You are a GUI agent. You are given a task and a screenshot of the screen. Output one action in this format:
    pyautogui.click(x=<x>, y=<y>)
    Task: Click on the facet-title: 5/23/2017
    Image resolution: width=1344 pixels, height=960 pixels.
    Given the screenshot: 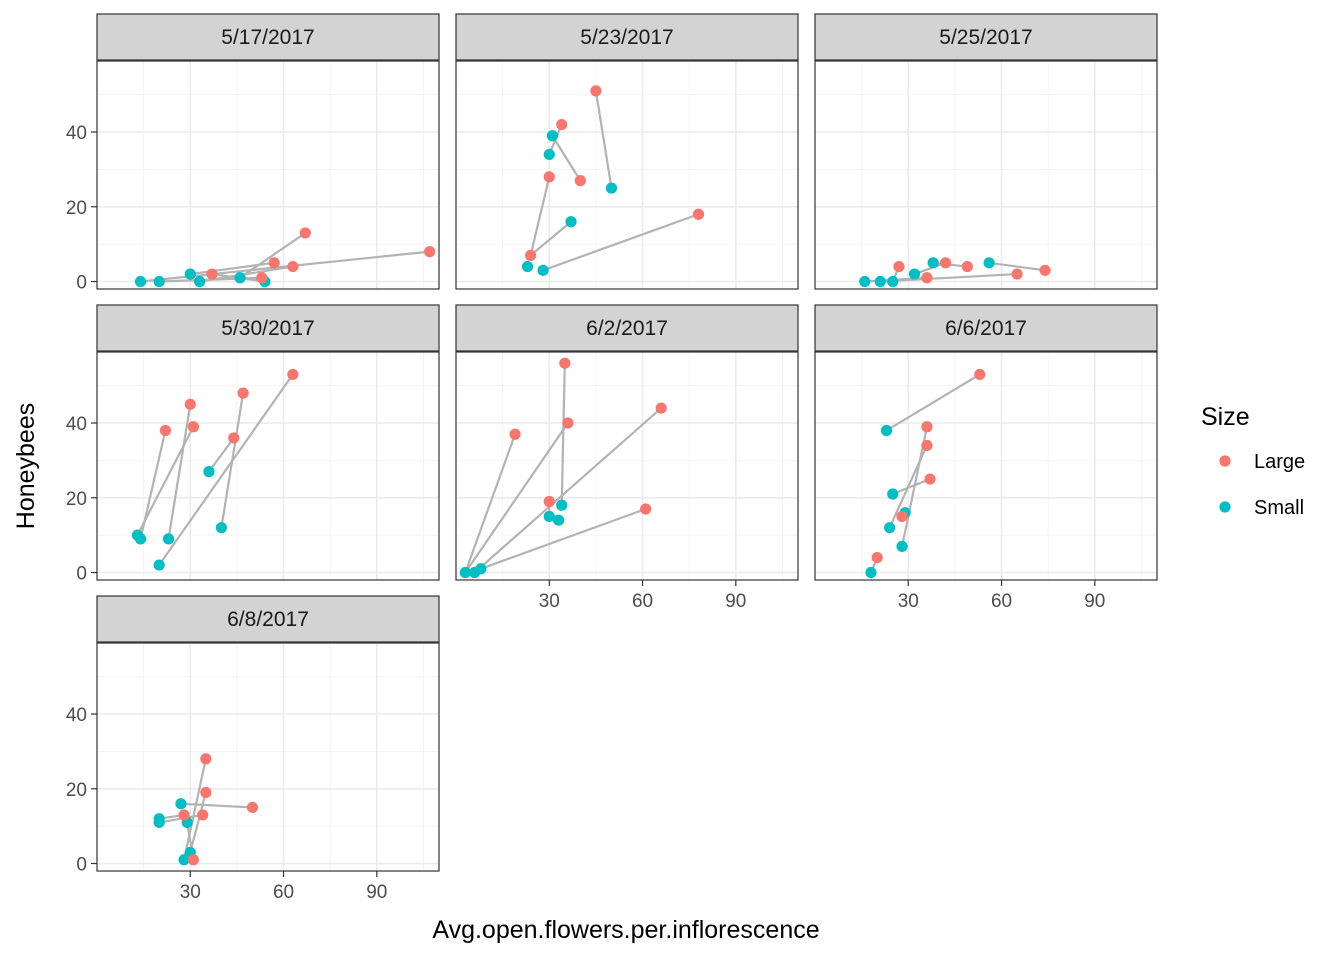 What is the action you would take?
    pyautogui.click(x=626, y=37)
    